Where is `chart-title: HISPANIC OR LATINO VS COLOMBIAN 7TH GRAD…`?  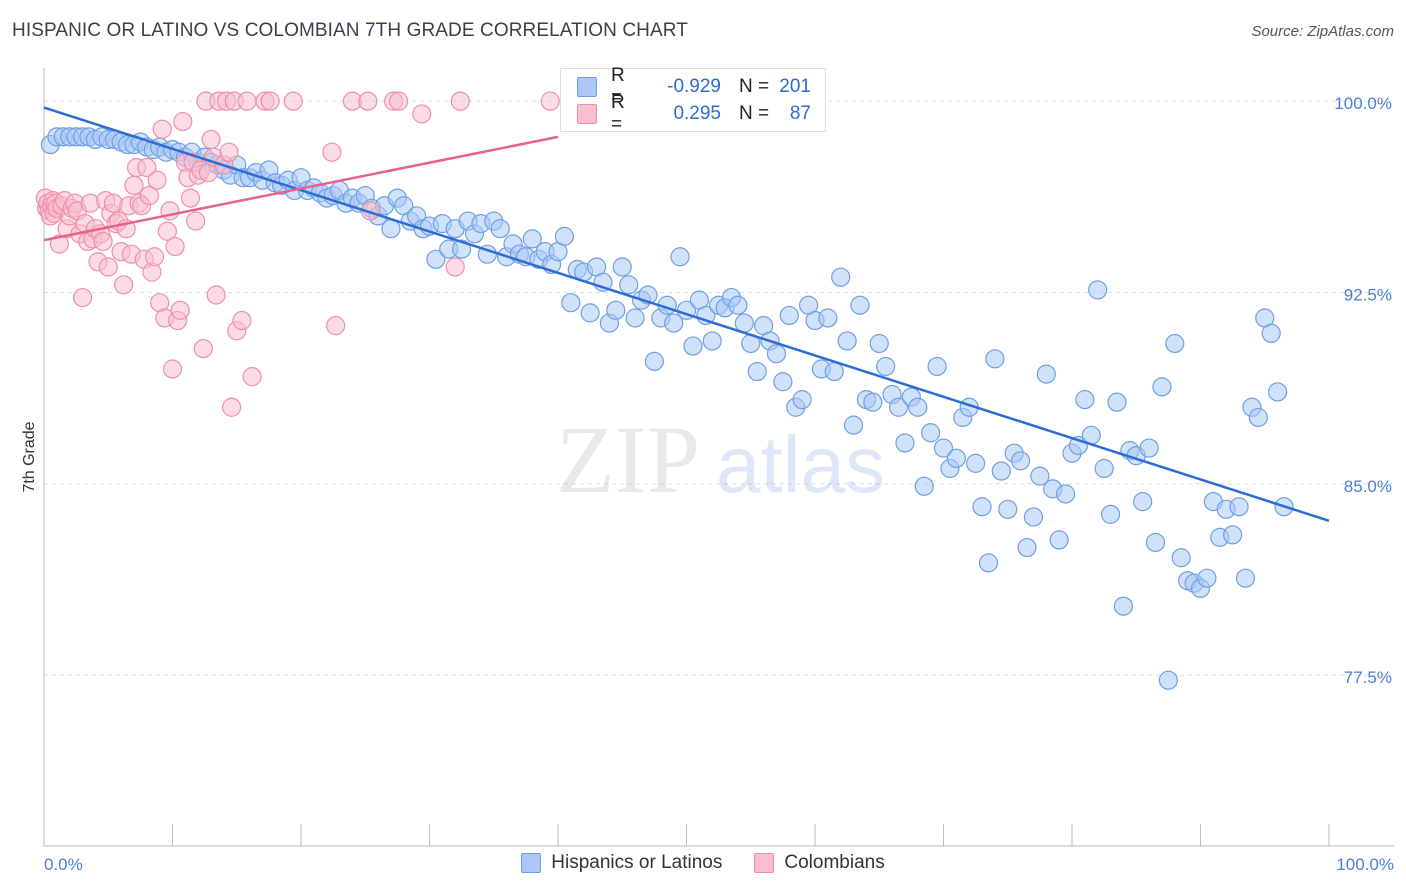
chart-title: HISPANIC OR LATINO VS COLOMBIAN 7TH GRAD… is located at coordinates (350, 30).